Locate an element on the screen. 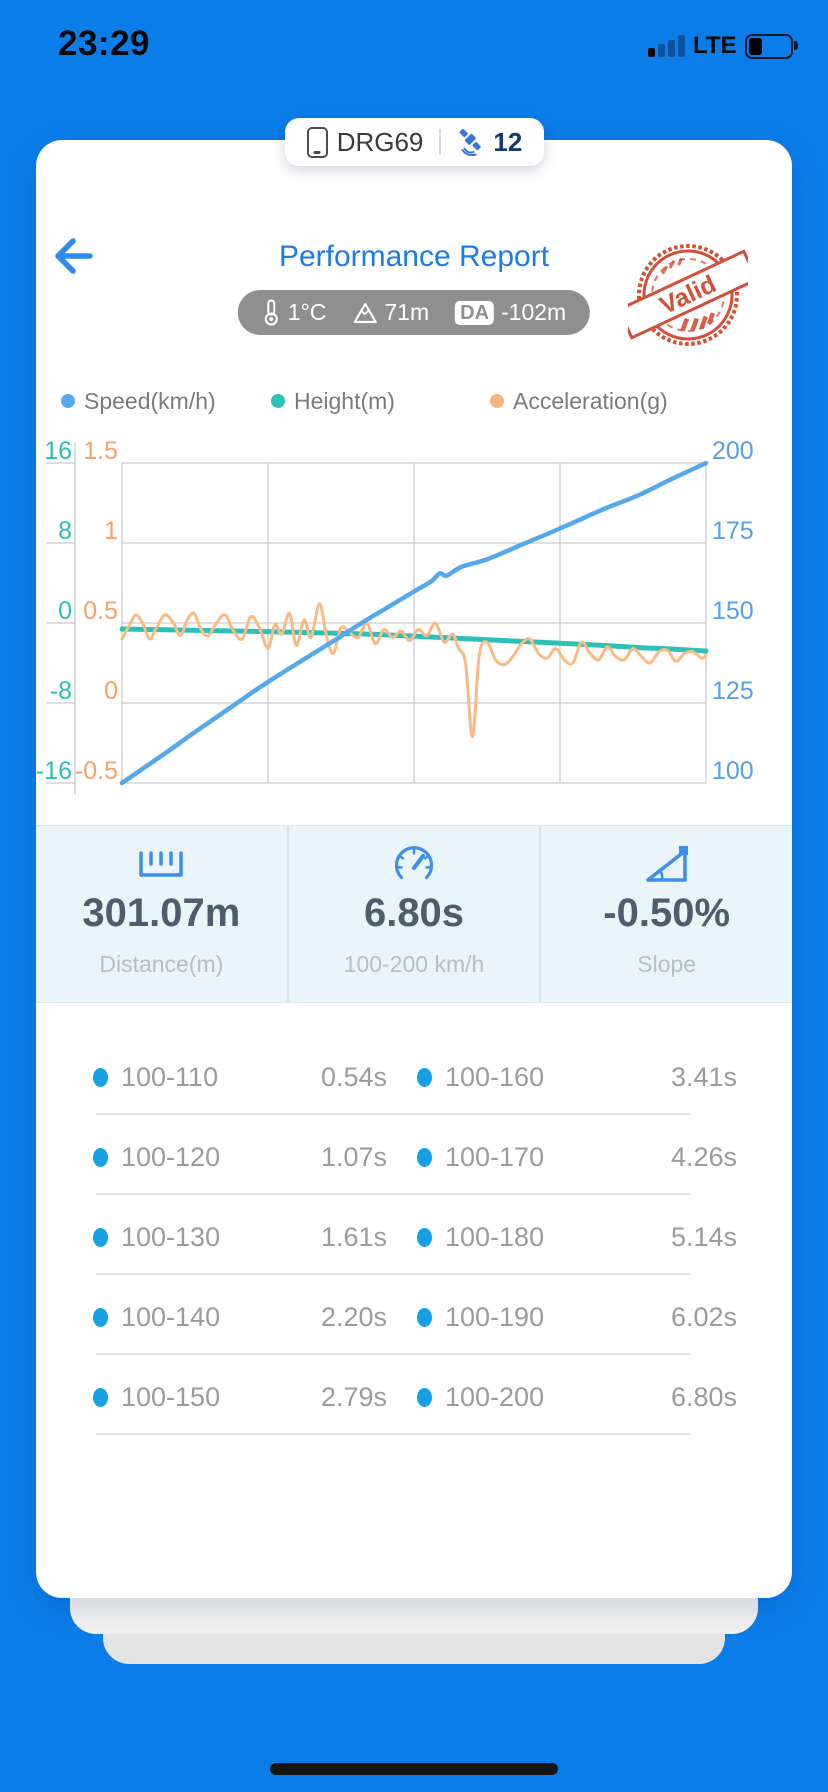  split-time: 0.54s is located at coordinates (353, 1076).